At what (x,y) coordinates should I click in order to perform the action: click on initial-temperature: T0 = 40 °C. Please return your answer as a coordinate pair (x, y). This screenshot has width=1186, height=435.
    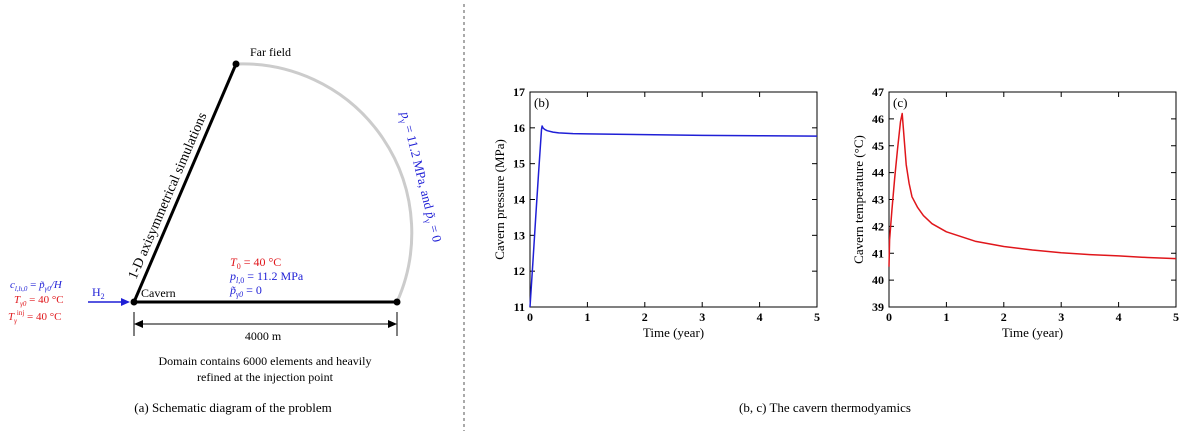
    Looking at the image, I should click on (255, 263).